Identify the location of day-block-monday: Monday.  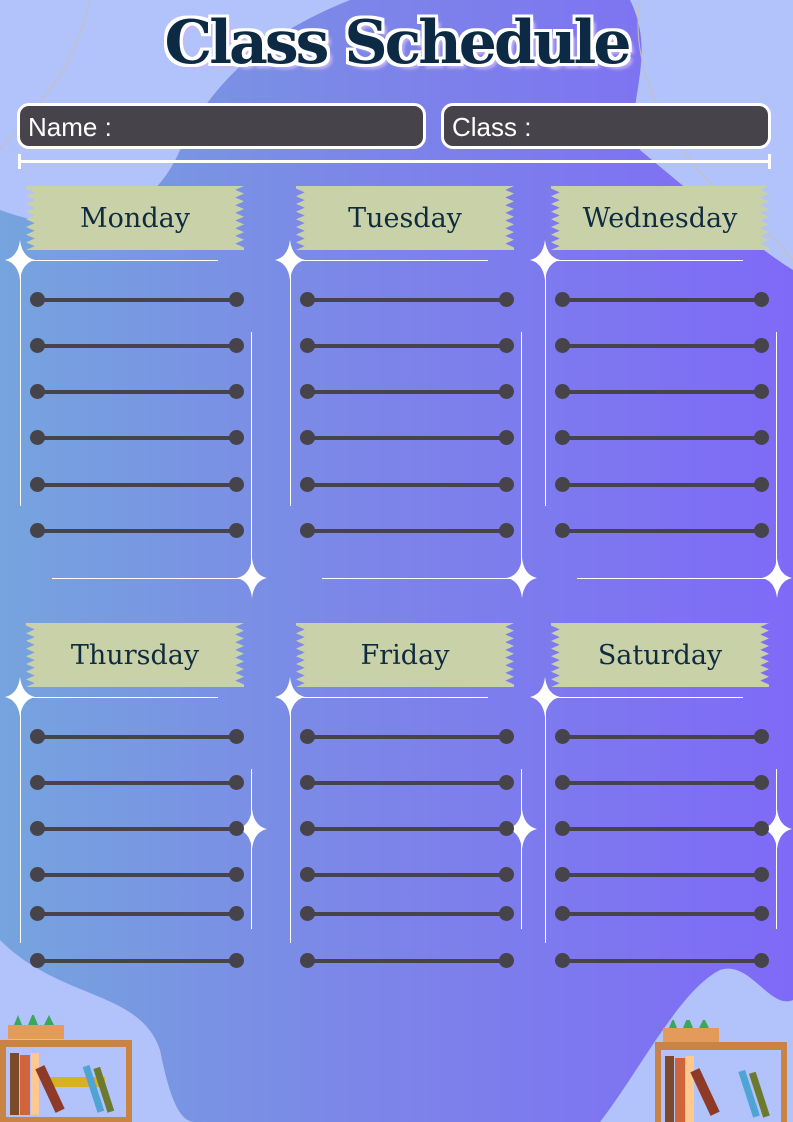
(141, 392).